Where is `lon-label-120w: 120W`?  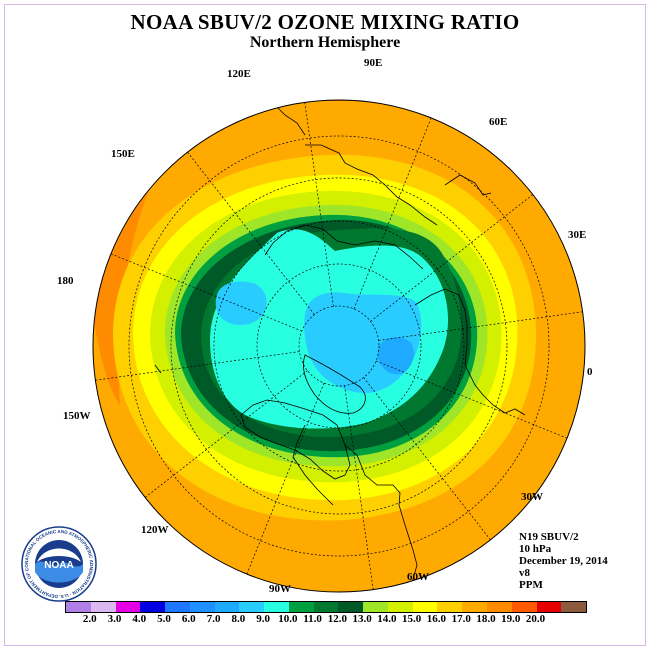 lon-label-120w: 120W is located at coordinates (155, 530).